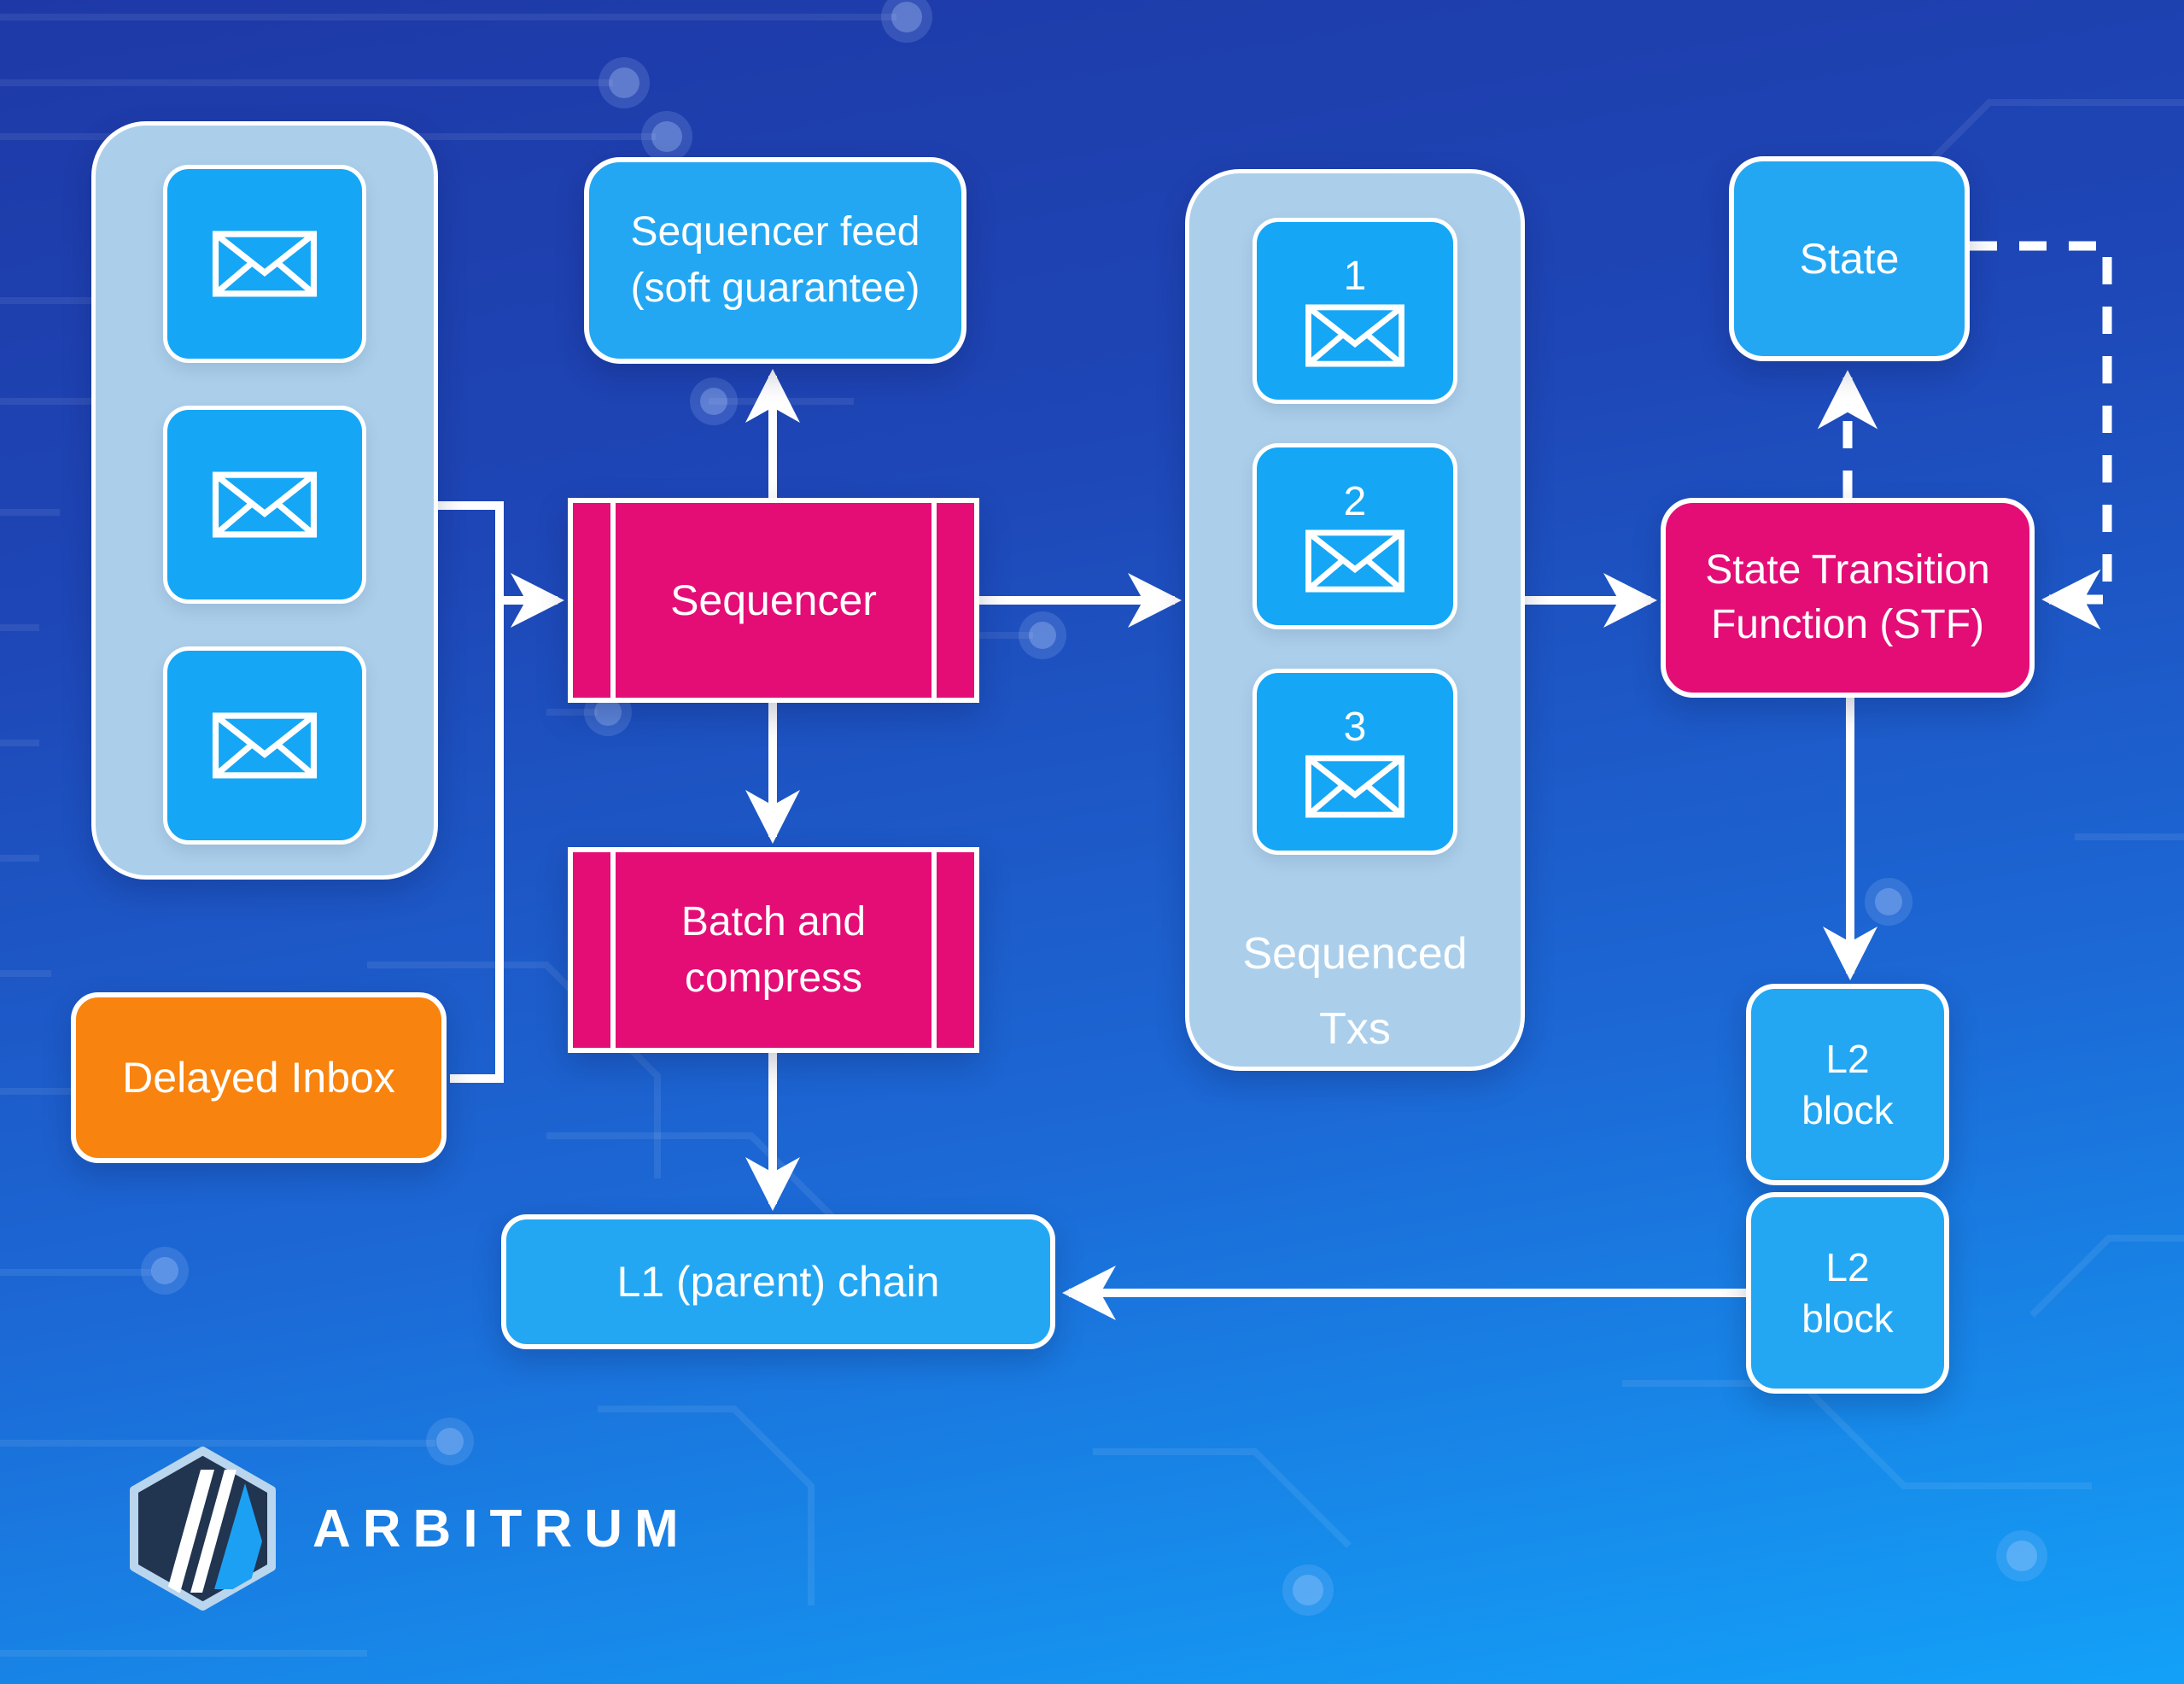 This screenshot has width=2184, height=1684. Describe the element at coordinates (1847, 570) in the screenshot. I see `stf-line1: State Transition` at that location.